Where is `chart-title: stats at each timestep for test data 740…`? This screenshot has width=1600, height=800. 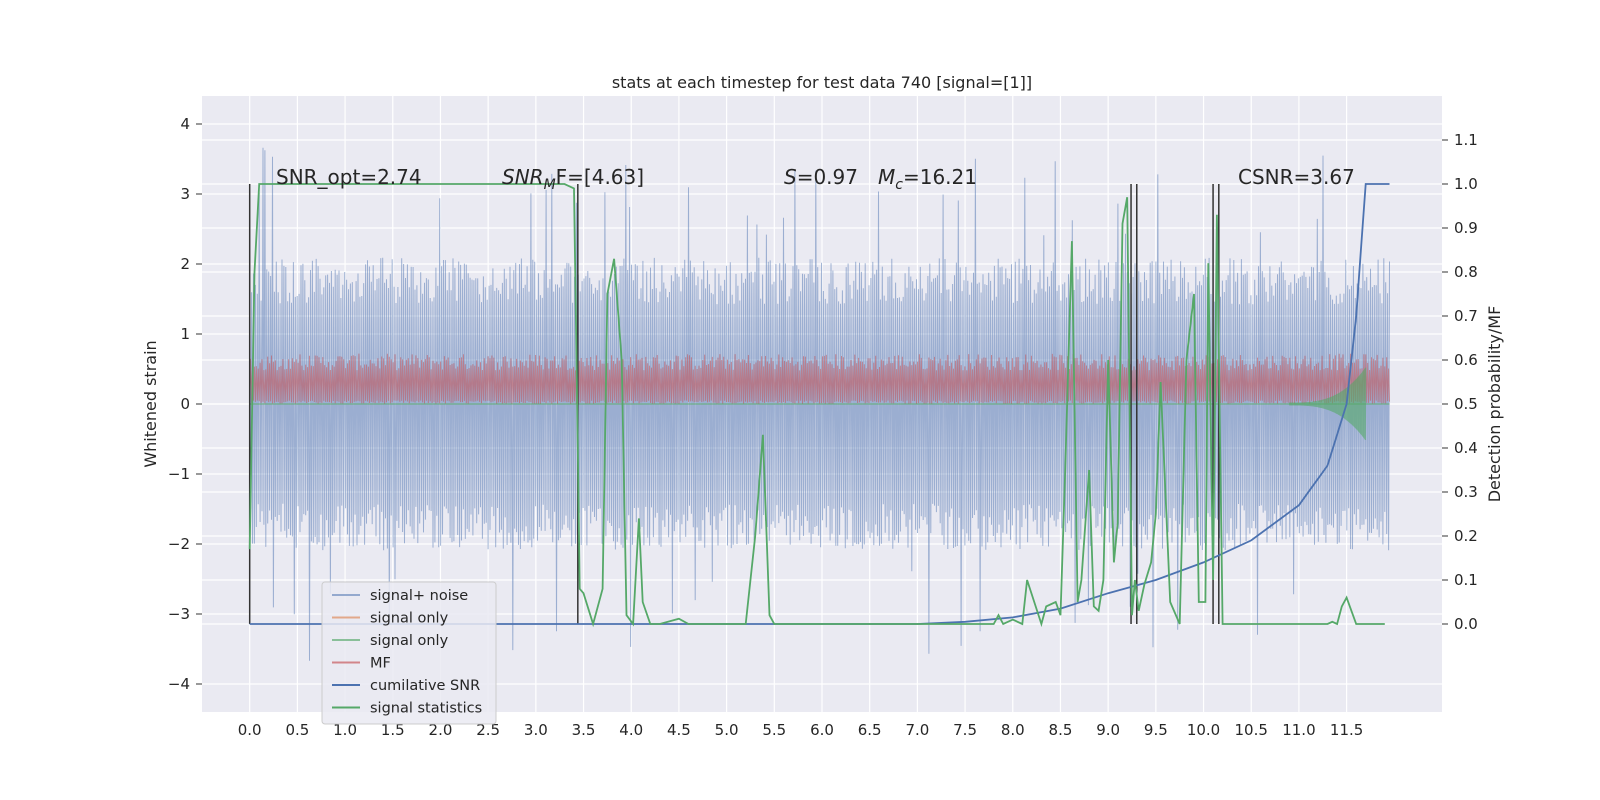 chart-title: stats at each timestep for test data 740… is located at coordinates (822, 82).